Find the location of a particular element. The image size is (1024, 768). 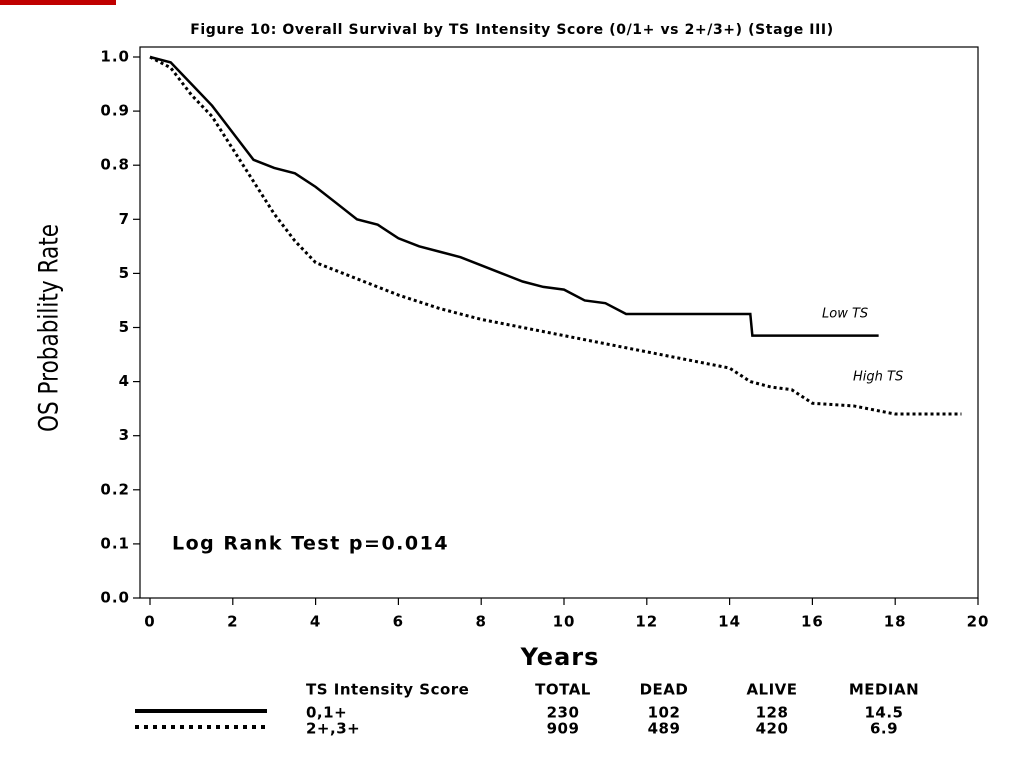

table-header: TOTAL is located at coordinates (563, 690).